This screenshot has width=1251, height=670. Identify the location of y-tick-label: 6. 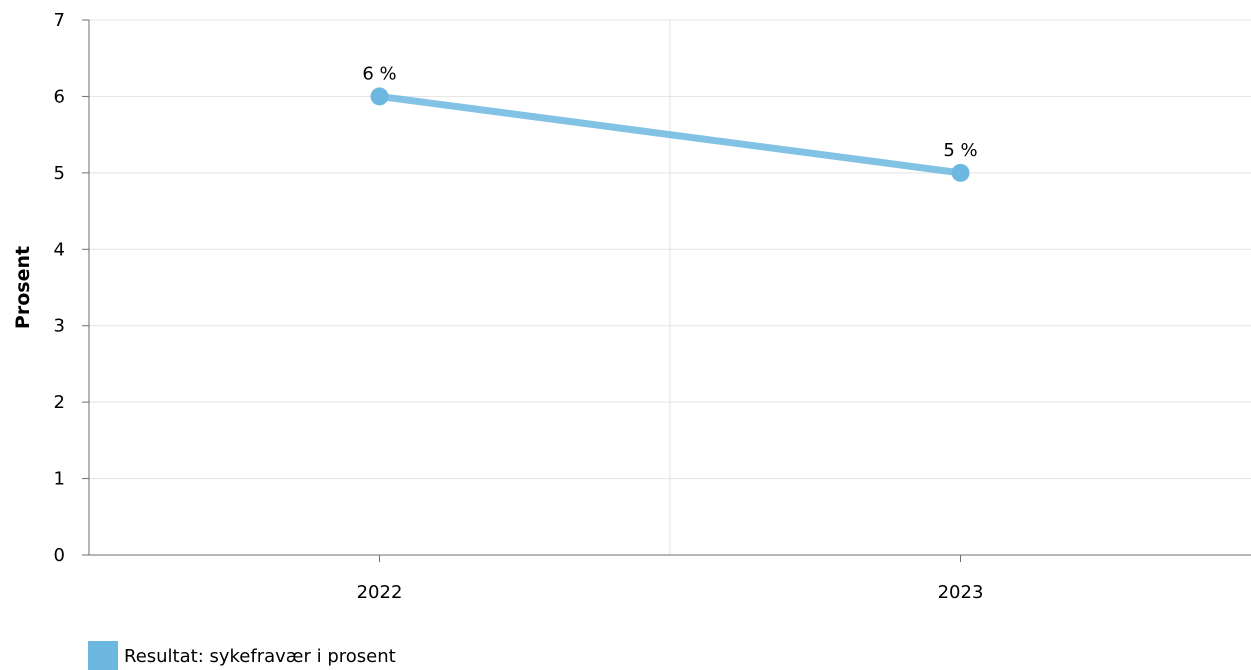
(59, 96).